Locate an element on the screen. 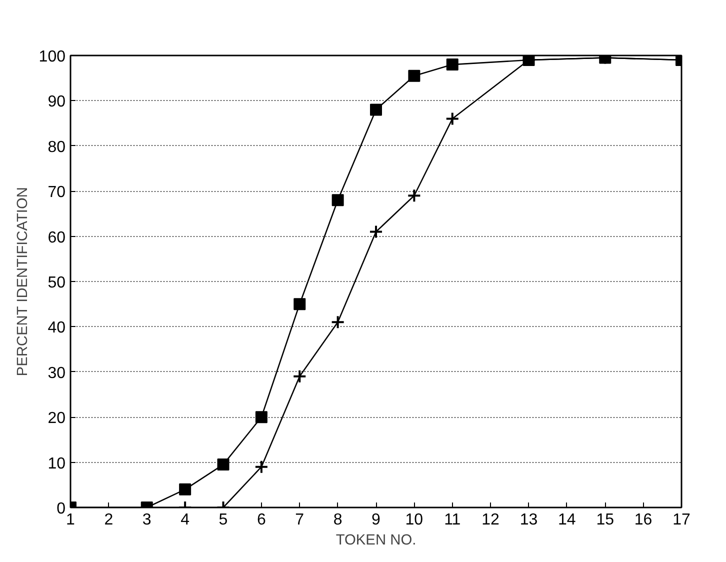 The height and width of the screenshot is (562, 726). x-tick-label: 3 is located at coordinates (147, 520).